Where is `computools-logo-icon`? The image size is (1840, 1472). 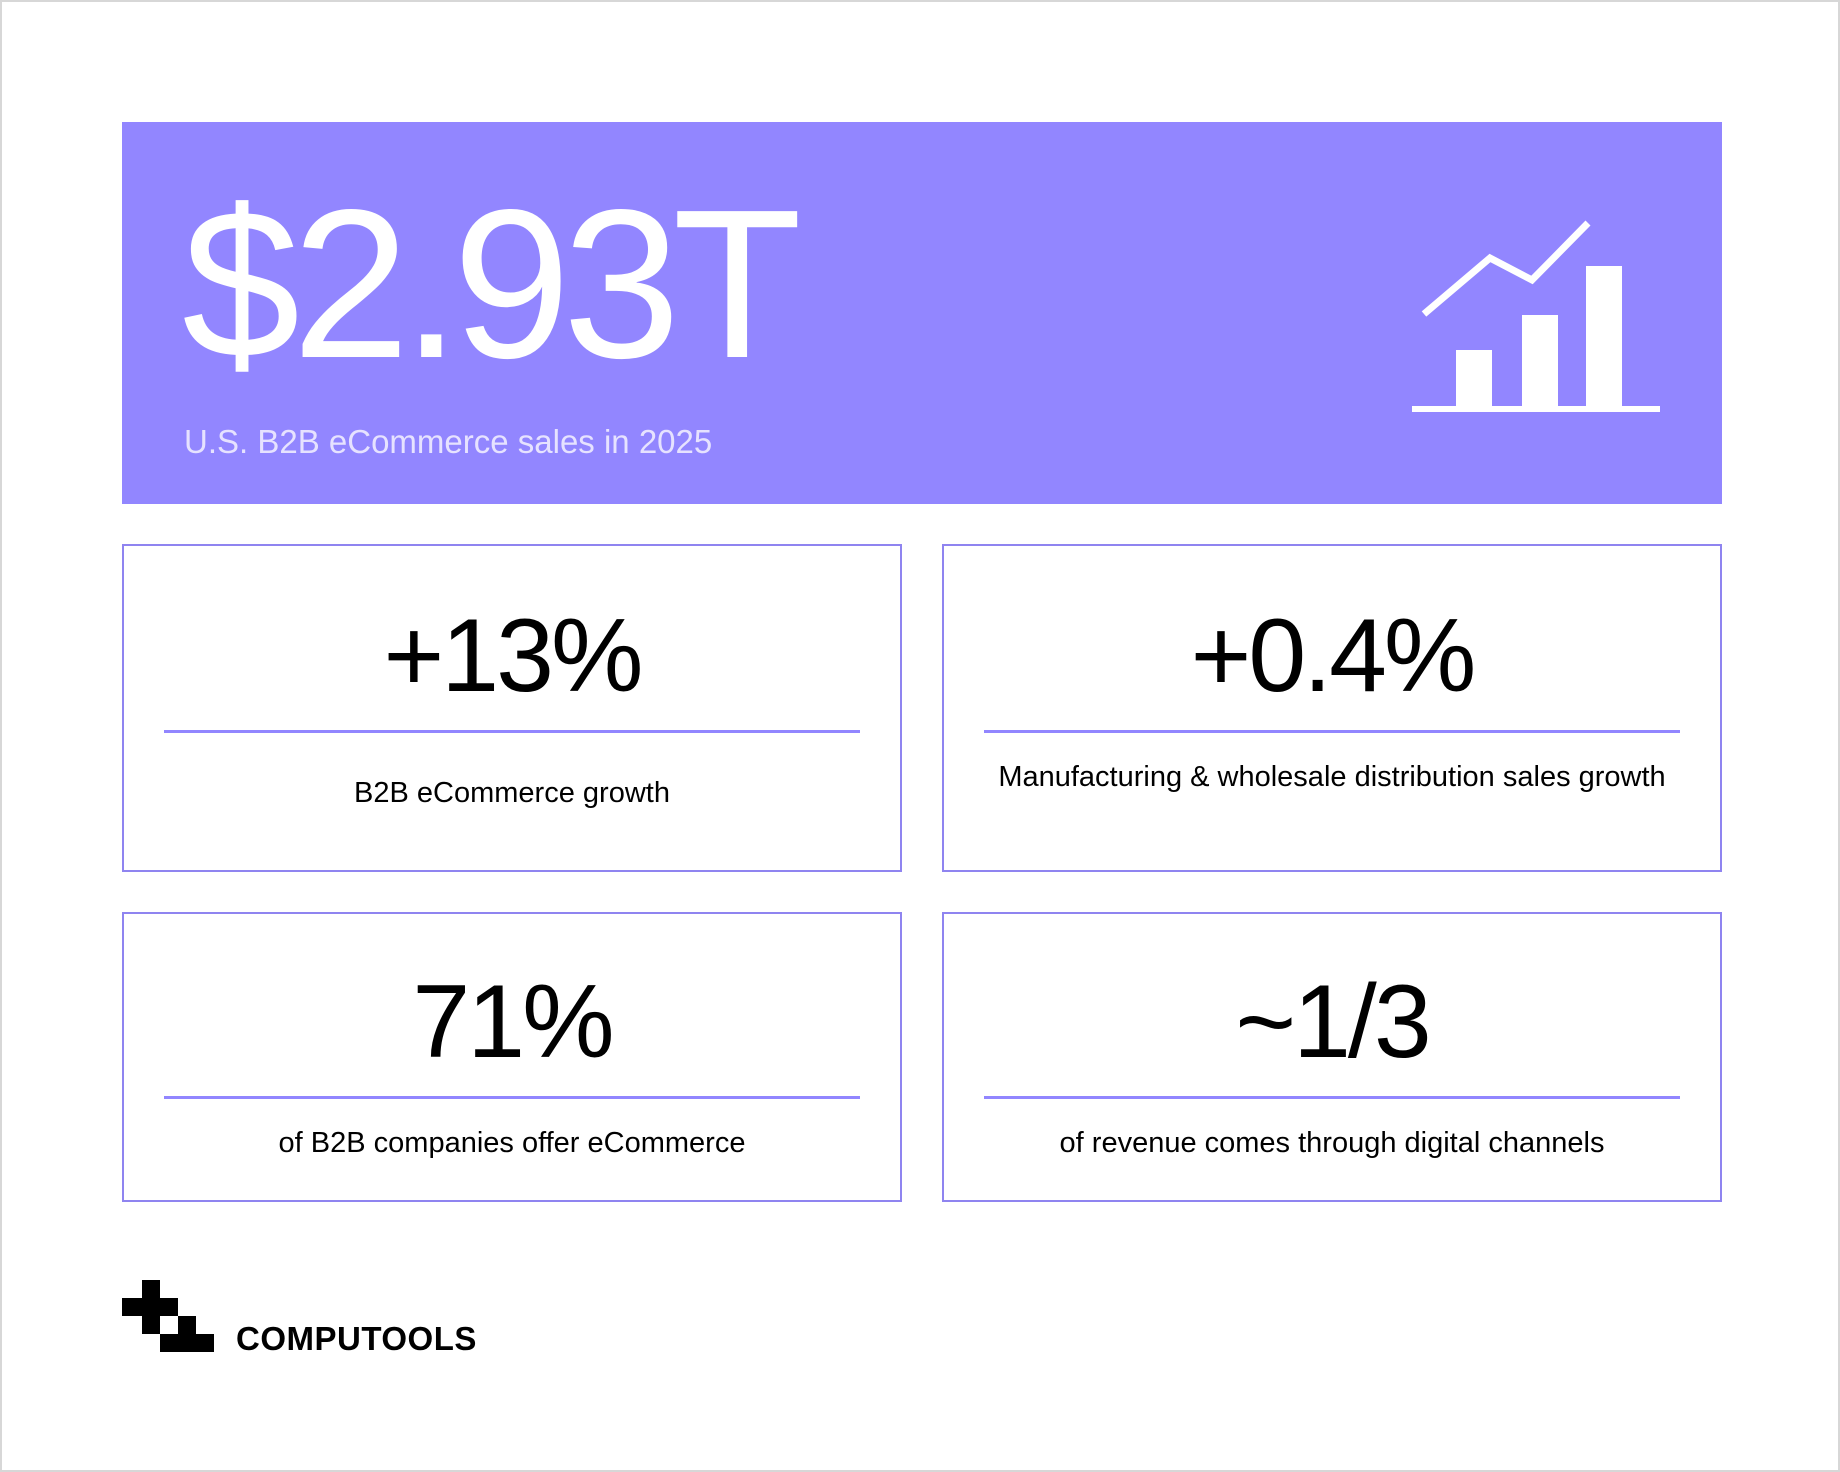
computools-logo-icon is located at coordinates (168, 1316).